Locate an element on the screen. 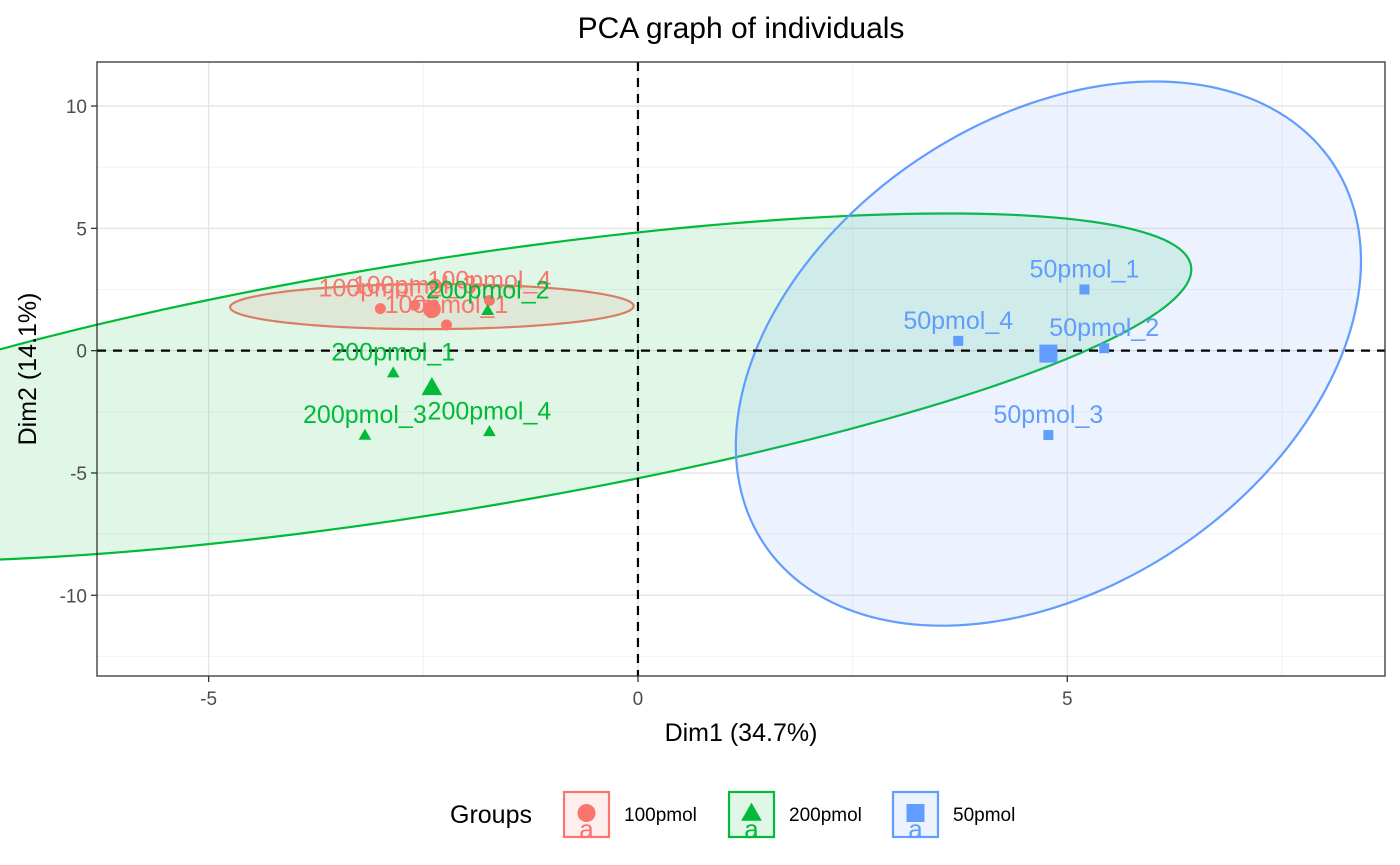 The height and width of the screenshot is (865, 1400). centroid-100pmol is located at coordinates (431, 309).